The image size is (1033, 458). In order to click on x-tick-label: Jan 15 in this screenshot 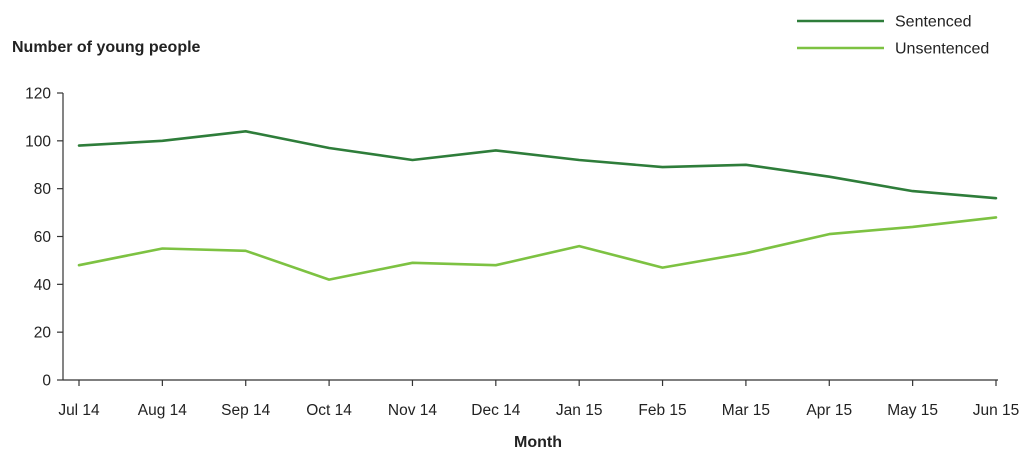, I will do `click(579, 410)`.